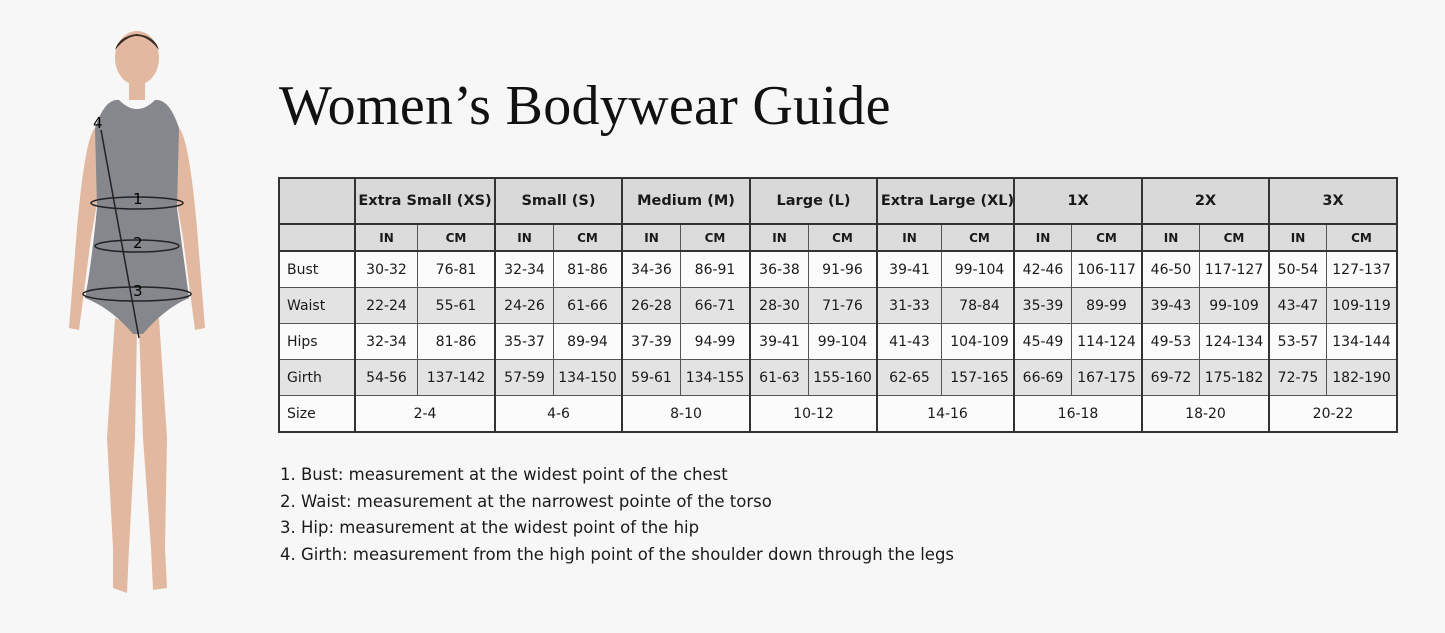  I want to click on waist-in: 35-39, so click(1042, 305).